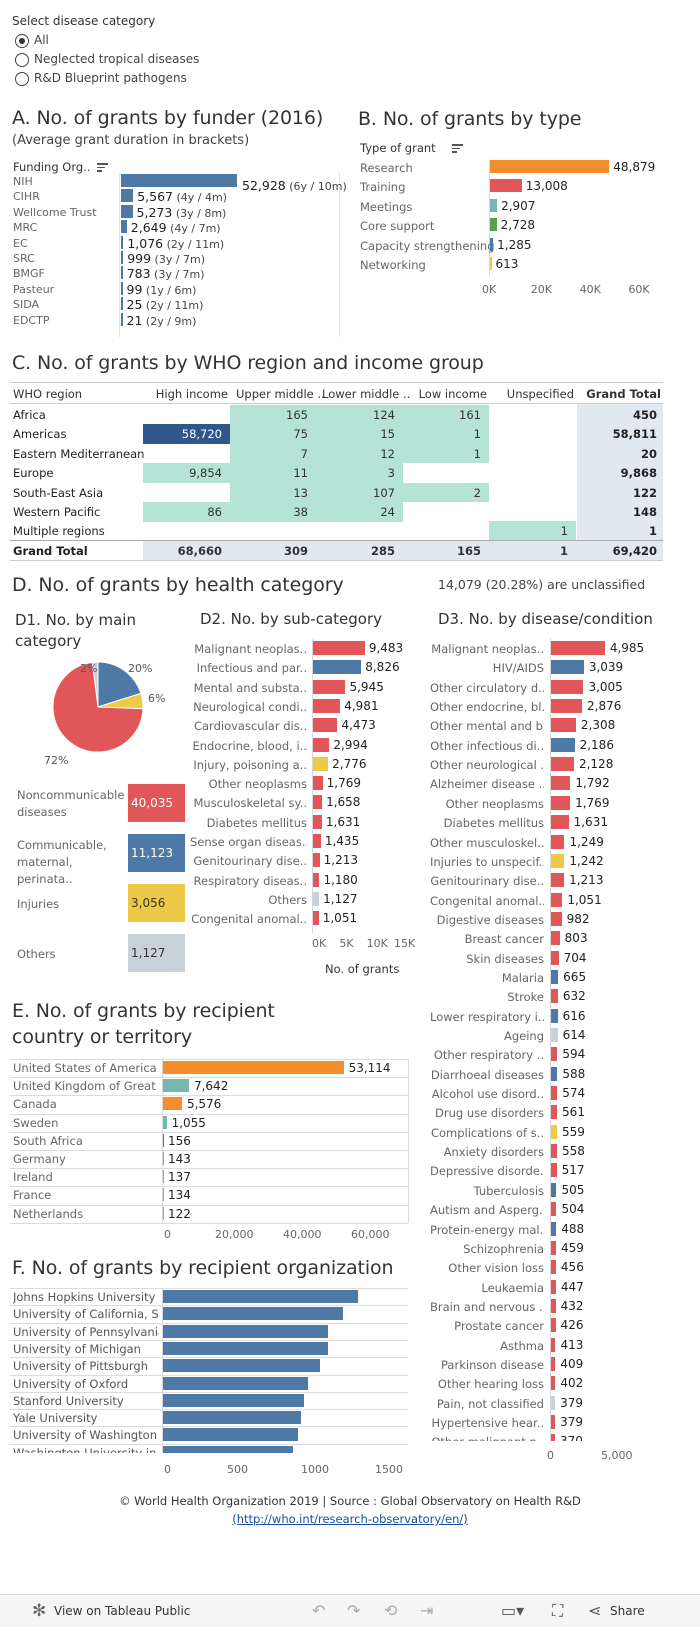  I want to click on revert-icon: ⟲, so click(391, 1610).